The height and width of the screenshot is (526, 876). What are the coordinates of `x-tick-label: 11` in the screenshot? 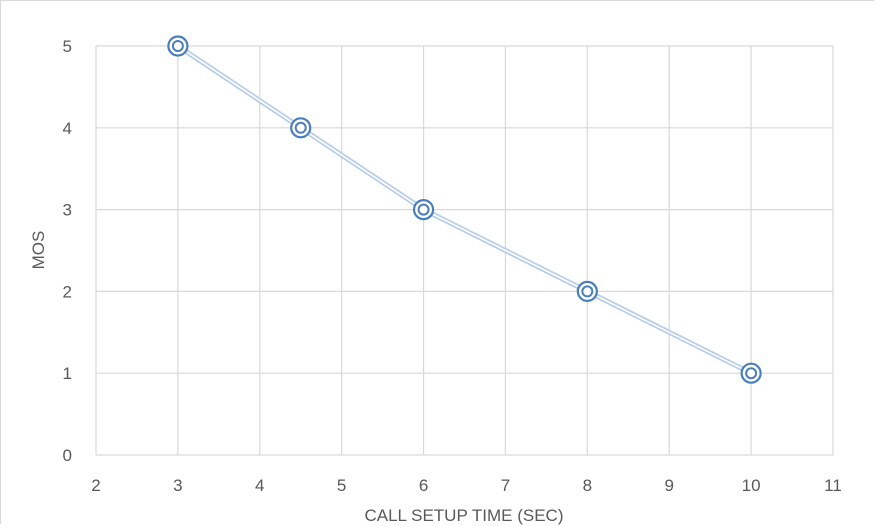 It's located at (833, 485).